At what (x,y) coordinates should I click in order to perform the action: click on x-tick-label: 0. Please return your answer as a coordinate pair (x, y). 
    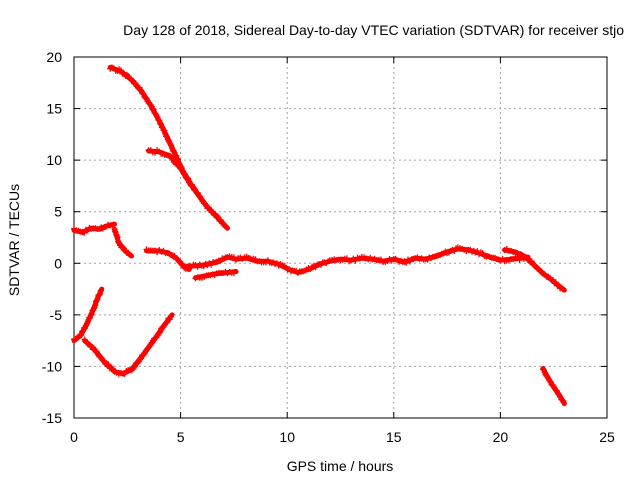
    Looking at the image, I should click on (74, 437).